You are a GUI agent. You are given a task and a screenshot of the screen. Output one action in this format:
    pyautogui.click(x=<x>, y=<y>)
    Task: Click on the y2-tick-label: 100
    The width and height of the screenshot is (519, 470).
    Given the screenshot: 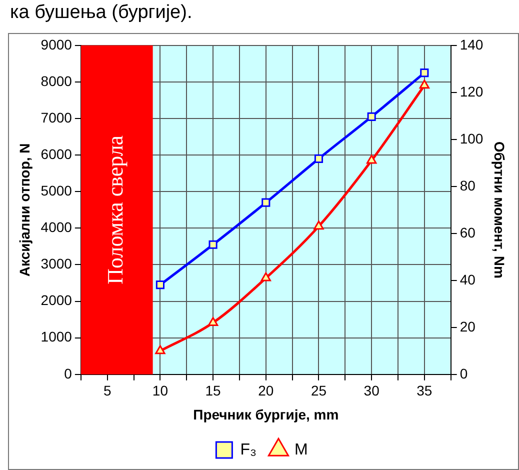 What is the action you would take?
    pyautogui.click(x=472, y=138)
    